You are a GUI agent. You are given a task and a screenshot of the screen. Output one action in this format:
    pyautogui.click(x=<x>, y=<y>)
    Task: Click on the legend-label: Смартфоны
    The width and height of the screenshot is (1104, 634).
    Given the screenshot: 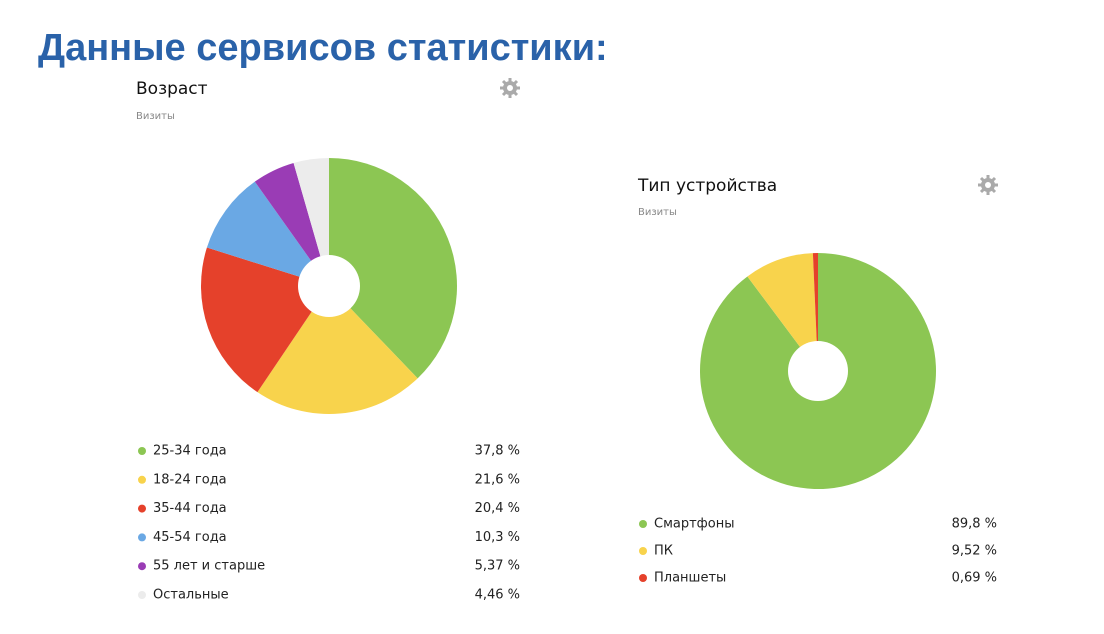 What is the action you would take?
    pyautogui.click(x=694, y=524)
    